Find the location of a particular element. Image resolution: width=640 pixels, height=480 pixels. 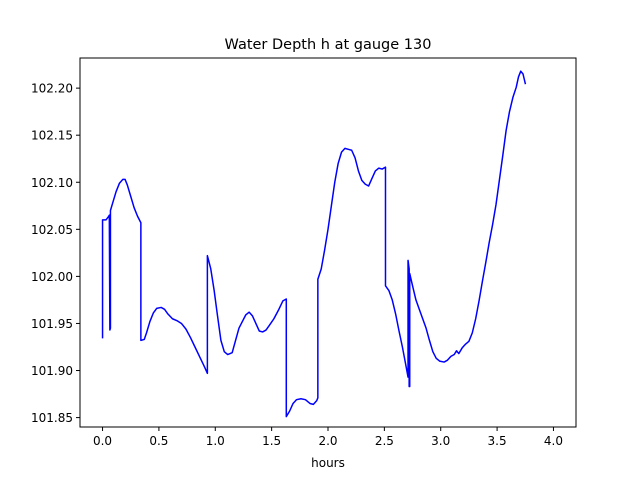

chart-title: Water Depth h at gauge 130 is located at coordinates (328, 45).